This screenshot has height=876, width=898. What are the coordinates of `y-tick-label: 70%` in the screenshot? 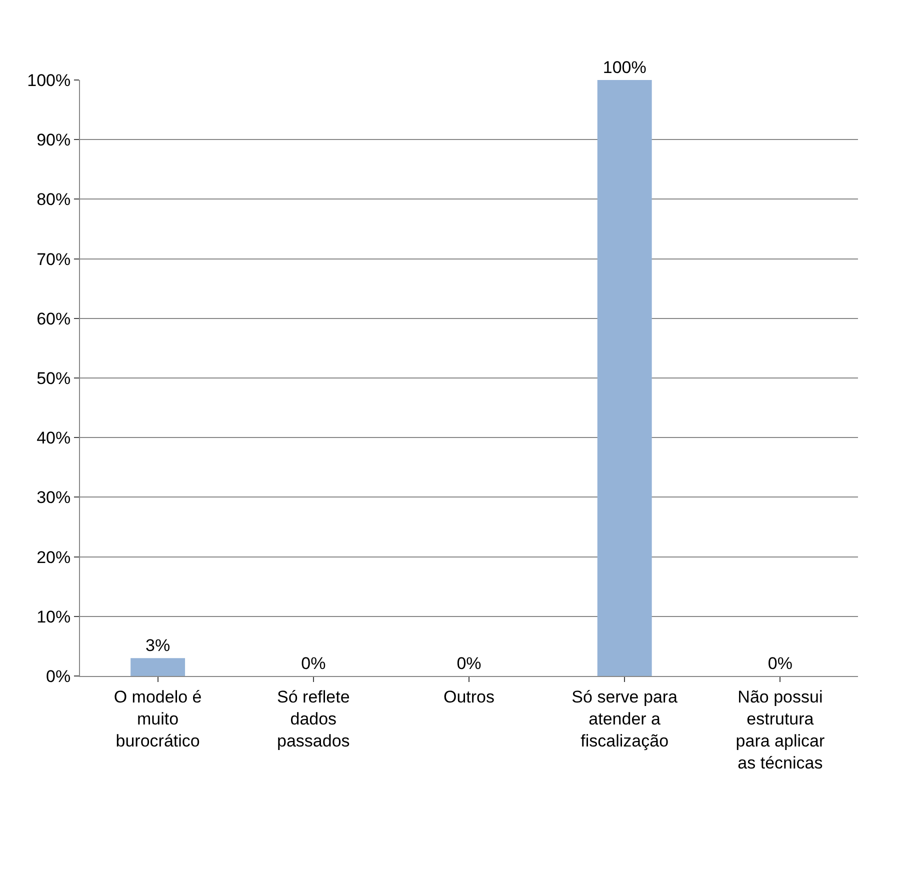 It's located at (53, 259).